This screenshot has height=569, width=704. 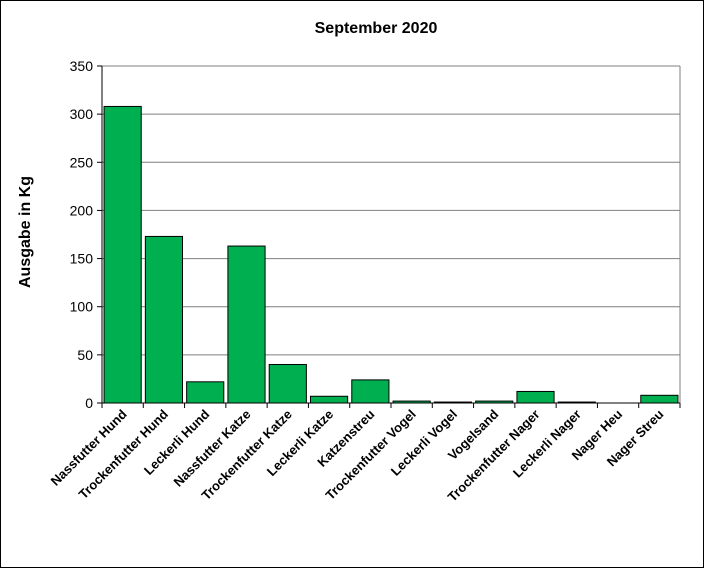 What do you see at coordinates (211, 448) in the screenshot?
I see `x-tick-label: Nassfutter Katze` at bounding box center [211, 448].